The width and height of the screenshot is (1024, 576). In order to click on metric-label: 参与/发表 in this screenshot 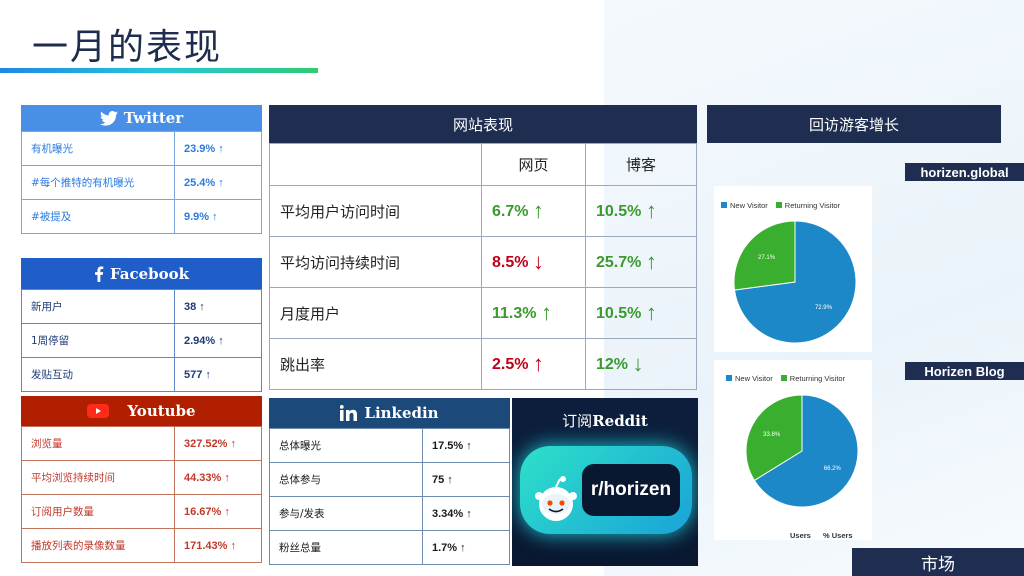, I will do `click(346, 513)`.